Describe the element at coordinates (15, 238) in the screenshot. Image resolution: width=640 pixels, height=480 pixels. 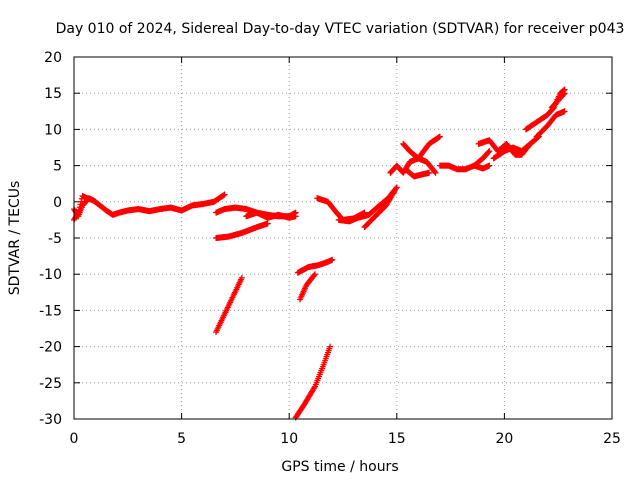
I see `y-axis-label: SDTVAR / TECUs` at that location.